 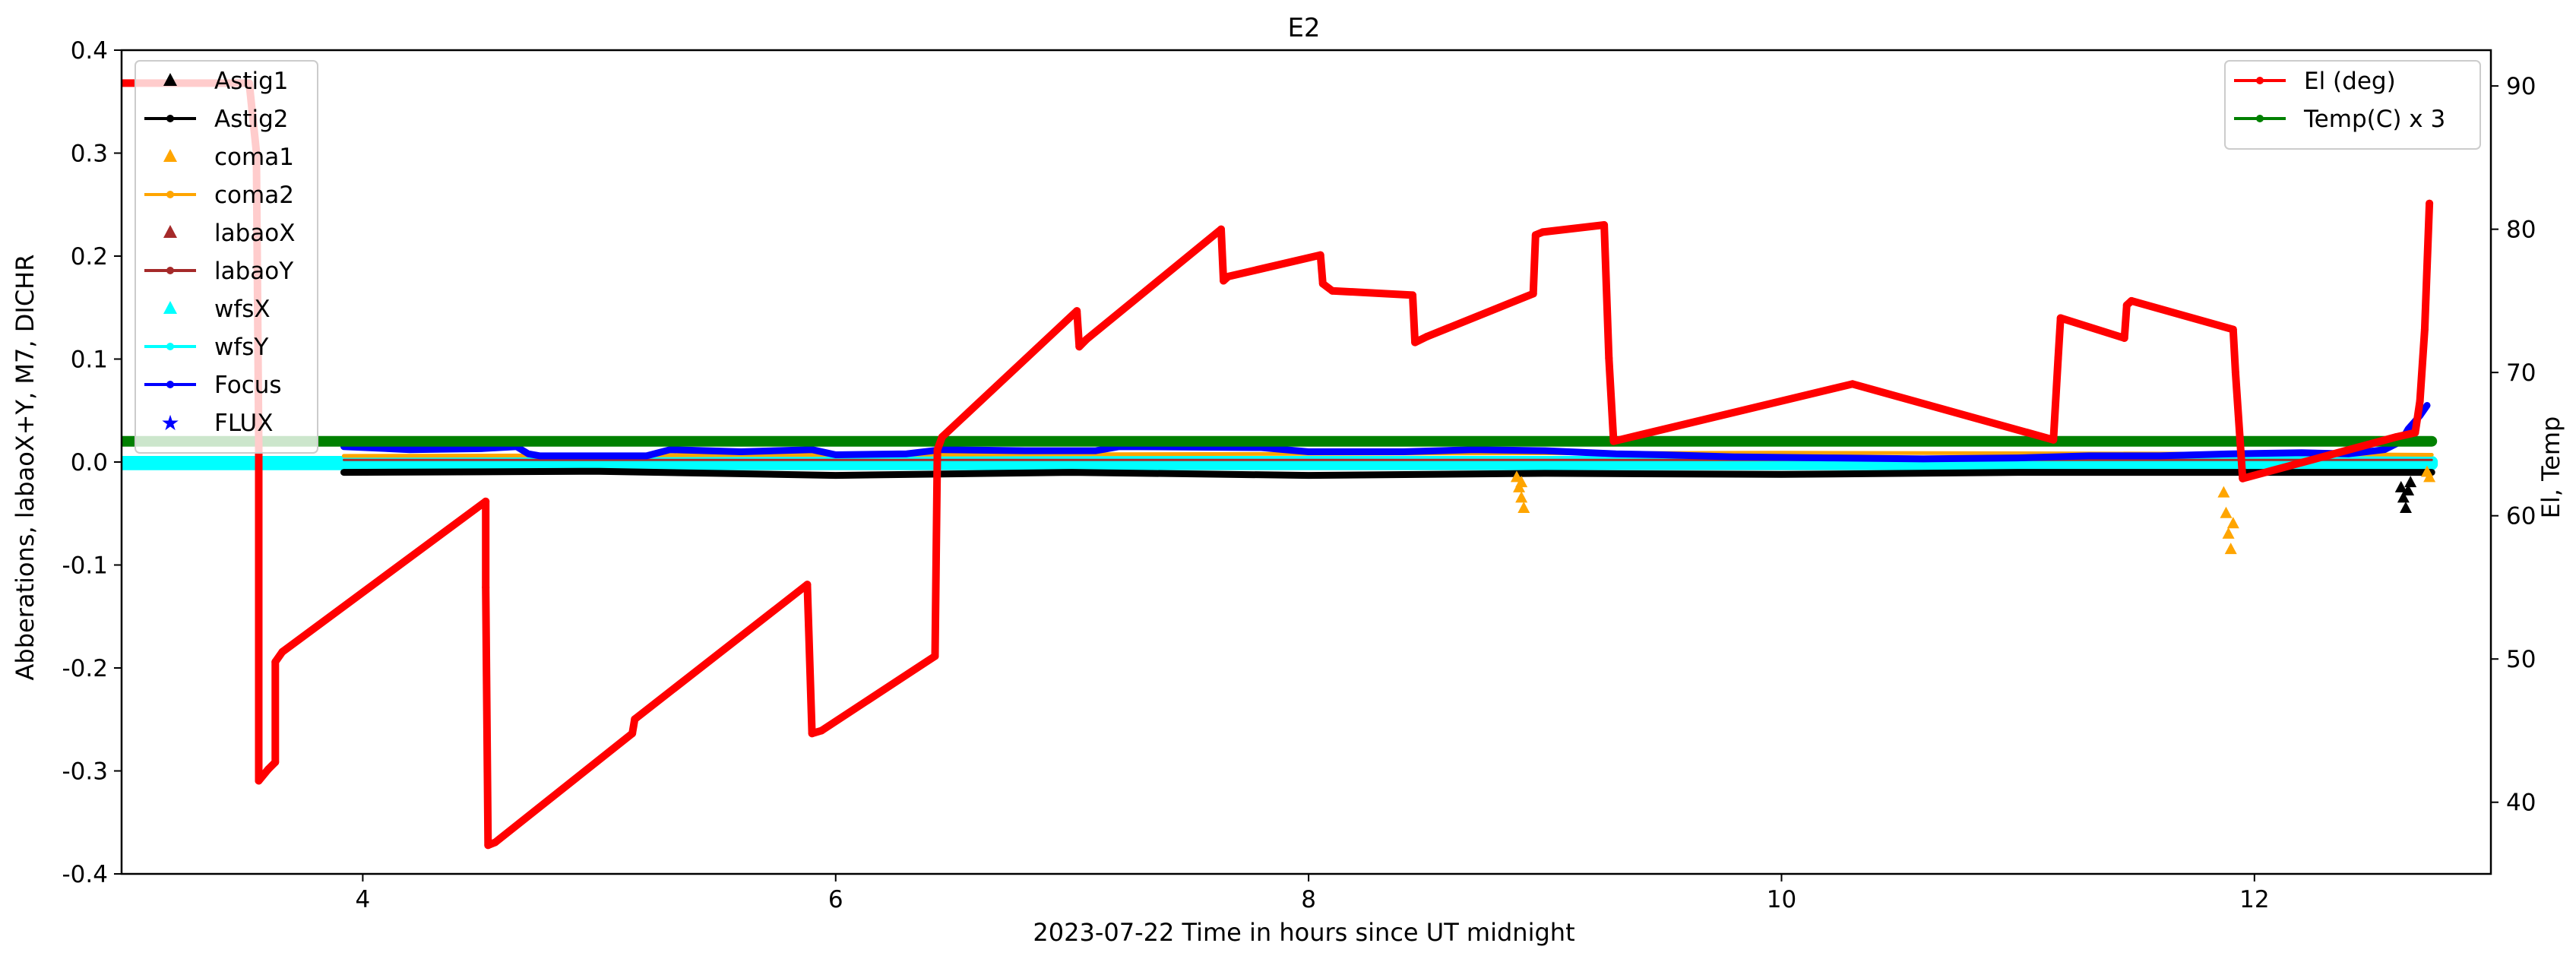 I want to click on y2-tick-label: 80, so click(x=2521, y=231).